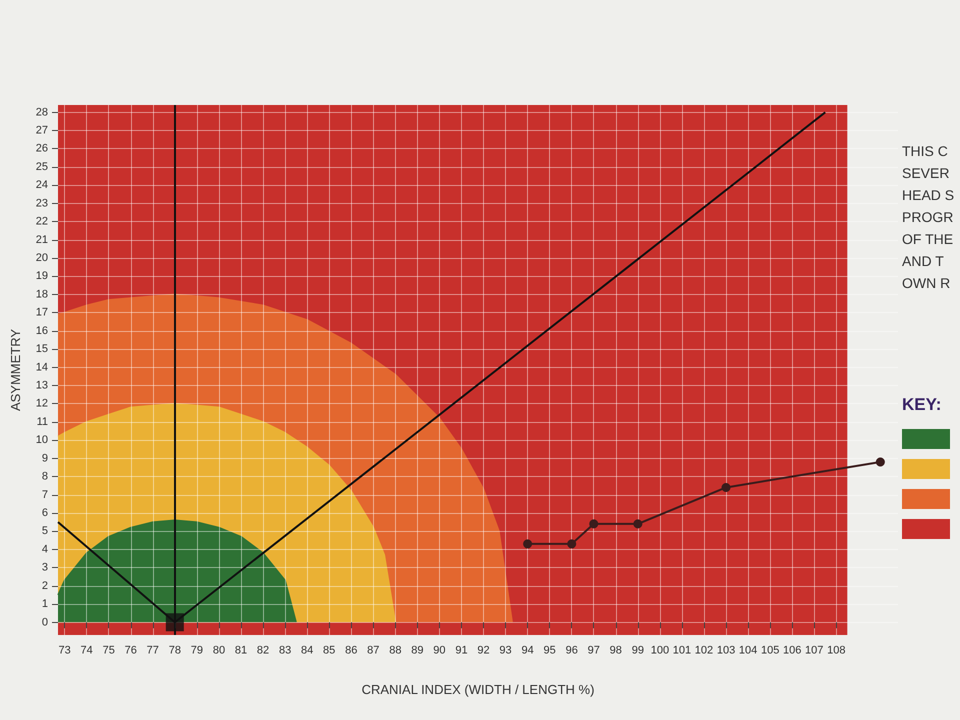 The image size is (960, 720). What do you see at coordinates (45, 604) in the screenshot?
I see `y-tick-label: 1` at bounding box center [45, 604].